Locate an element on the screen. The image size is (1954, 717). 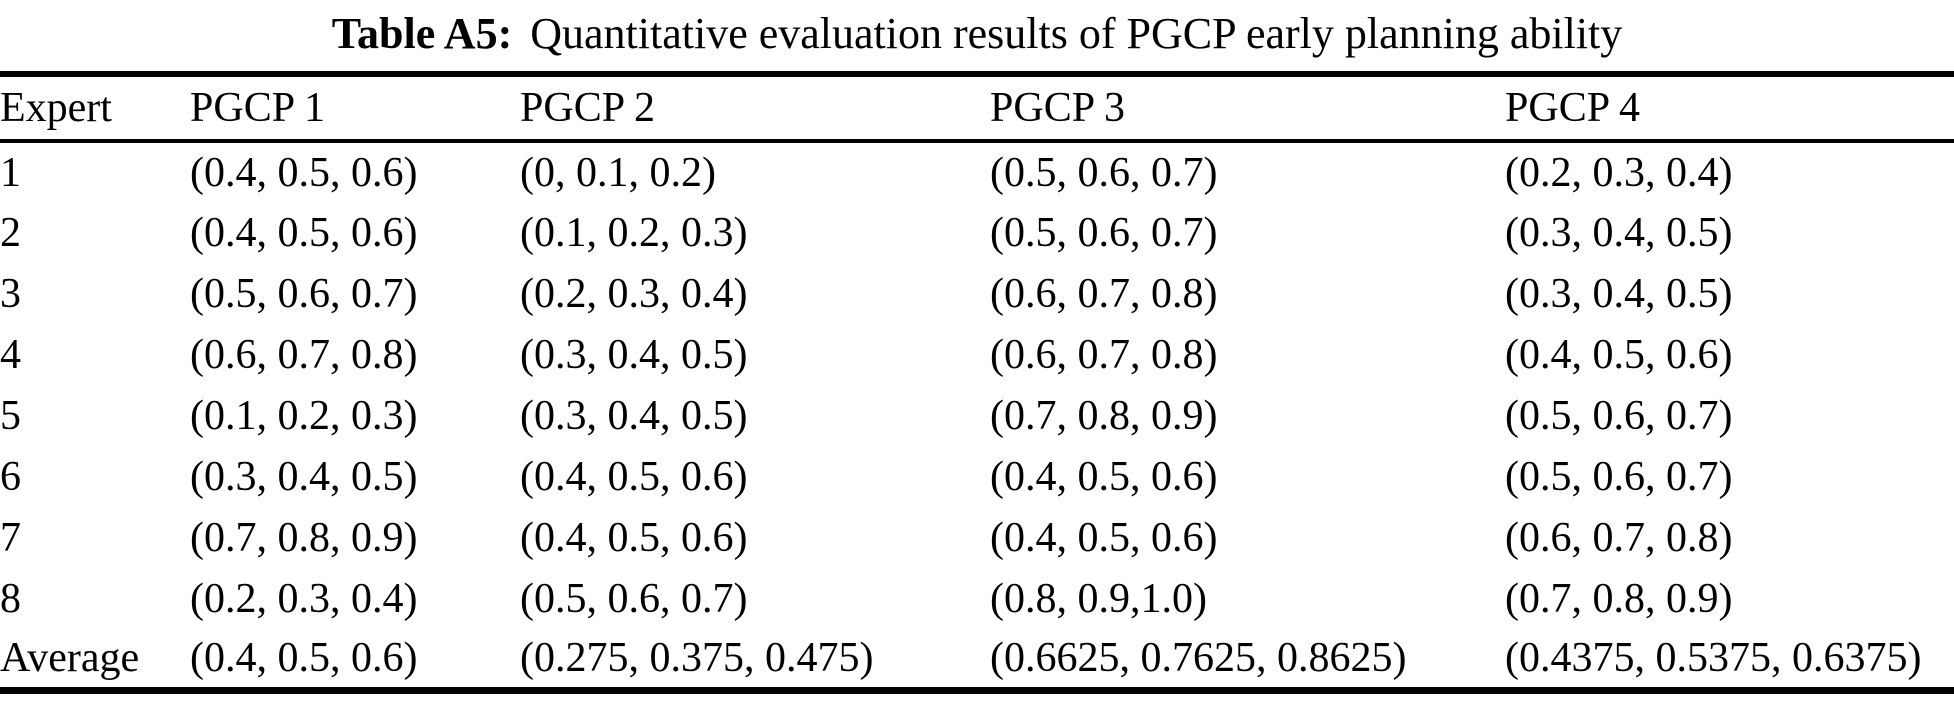
column-header-pgcp1: PGCP 1 is located at coordinates (258, 108).